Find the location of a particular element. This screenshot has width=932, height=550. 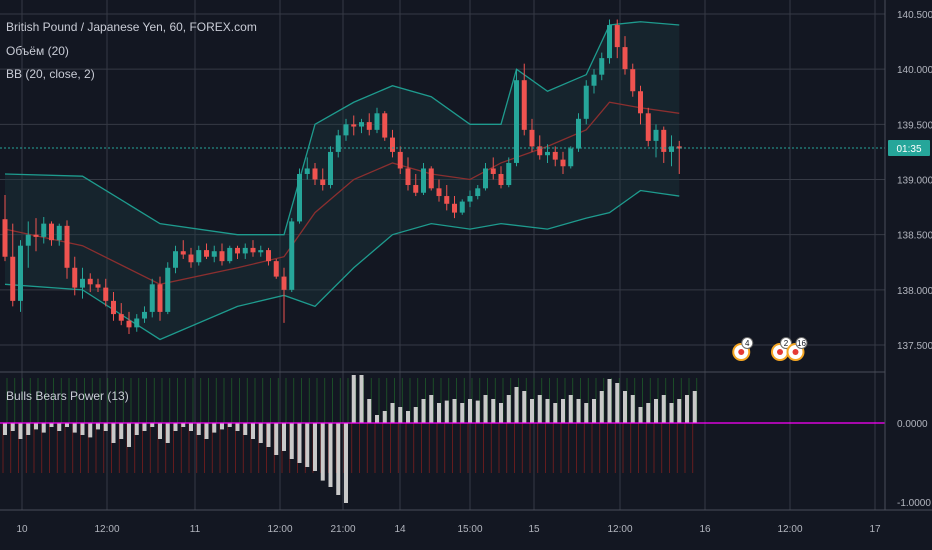

time-tick-label: 16 is located at coordinates (705, 529).